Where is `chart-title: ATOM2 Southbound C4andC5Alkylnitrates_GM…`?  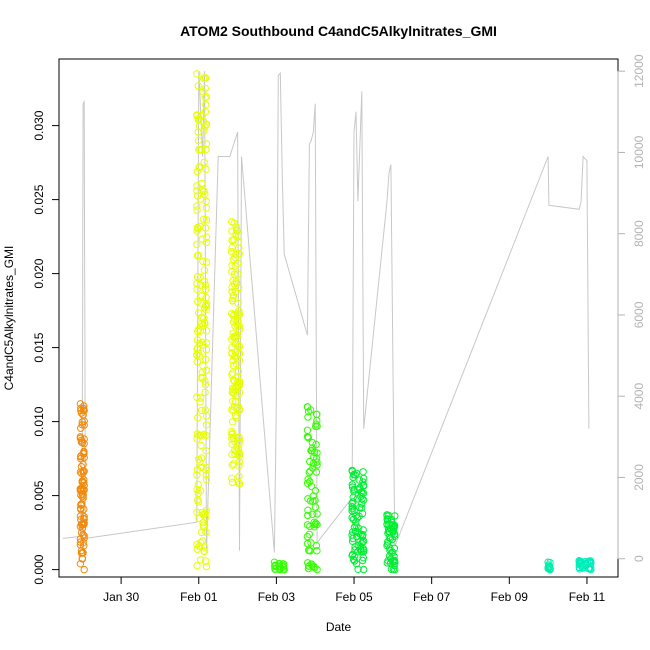 chart-title: ATOM2 Southbound C4andC5Alkylnitrates_GM… is located at coordinates (338, 31).